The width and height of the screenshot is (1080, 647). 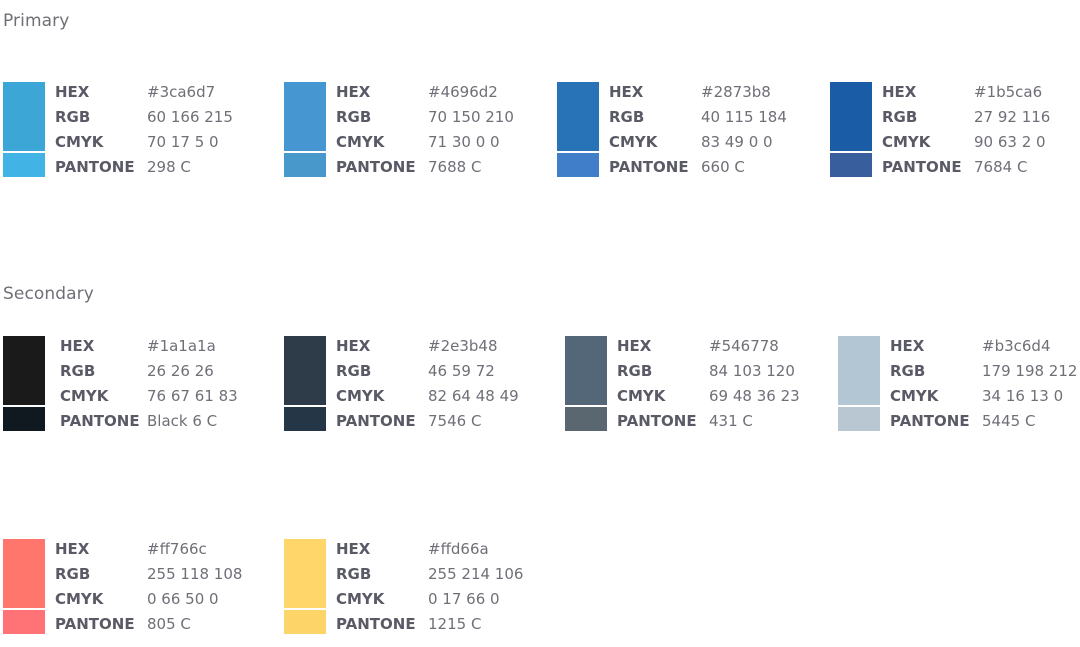 What do you see at coordinates (1016, 346) in the screenshot?
I see `hex-value: #b3c6d4` at bounding box center [1016, 346].